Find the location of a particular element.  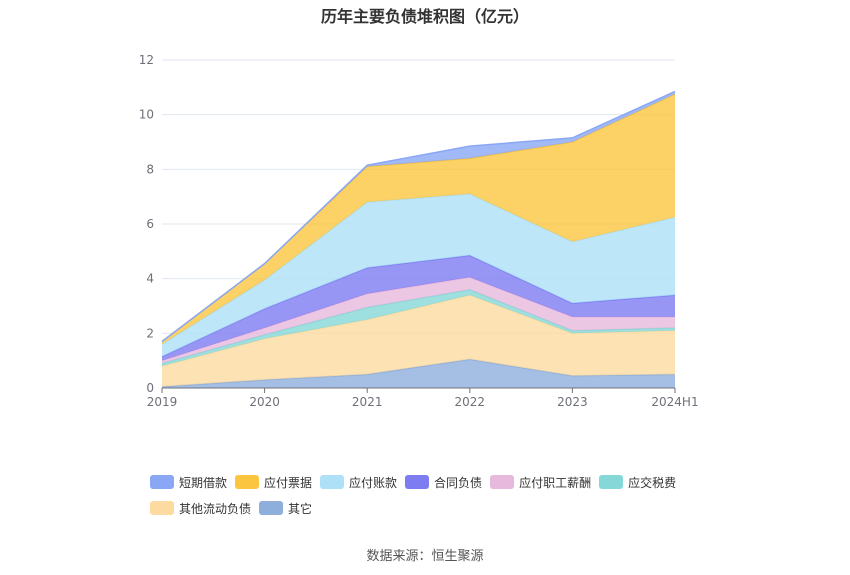

legend-item: 应付账款 is located at coordinates (358, 482).